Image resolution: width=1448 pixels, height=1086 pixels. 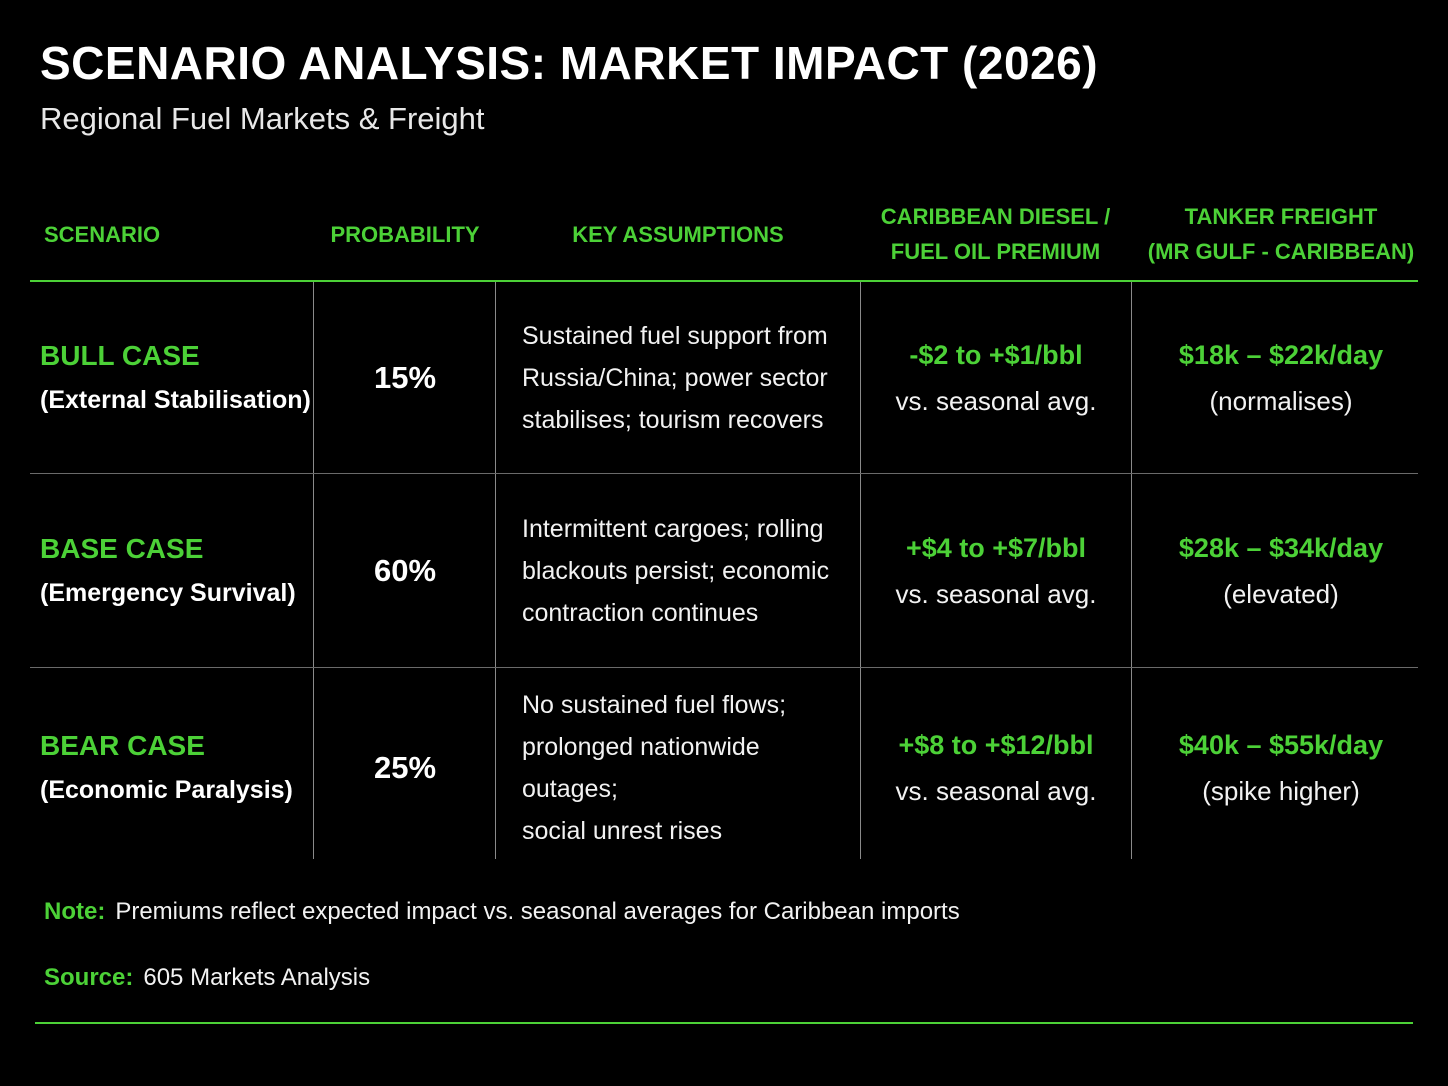 What do you see at coordinates (166, 790) in the screenshot?
I see `scenario-subtitle: (Economic Paralysis)` at bounding box center [166, 790].